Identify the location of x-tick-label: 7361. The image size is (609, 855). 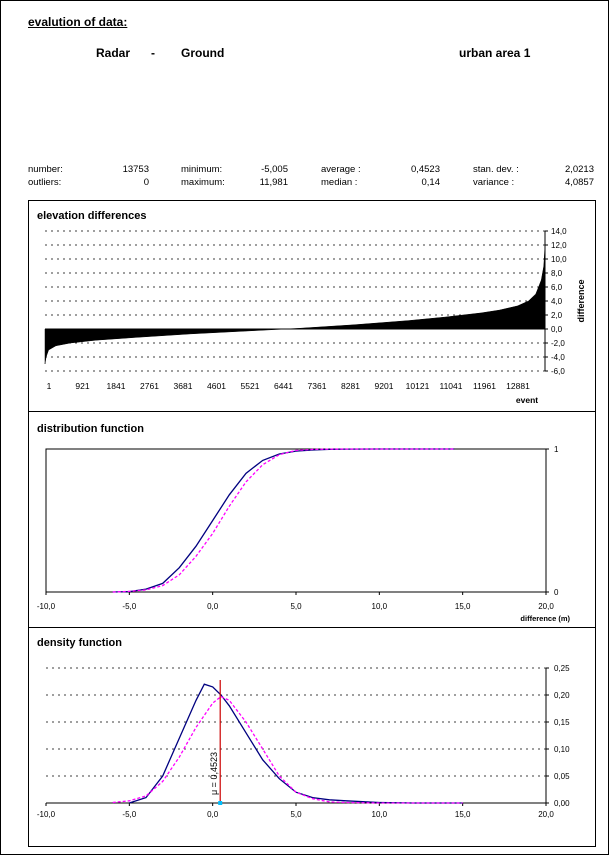
(317, 386).